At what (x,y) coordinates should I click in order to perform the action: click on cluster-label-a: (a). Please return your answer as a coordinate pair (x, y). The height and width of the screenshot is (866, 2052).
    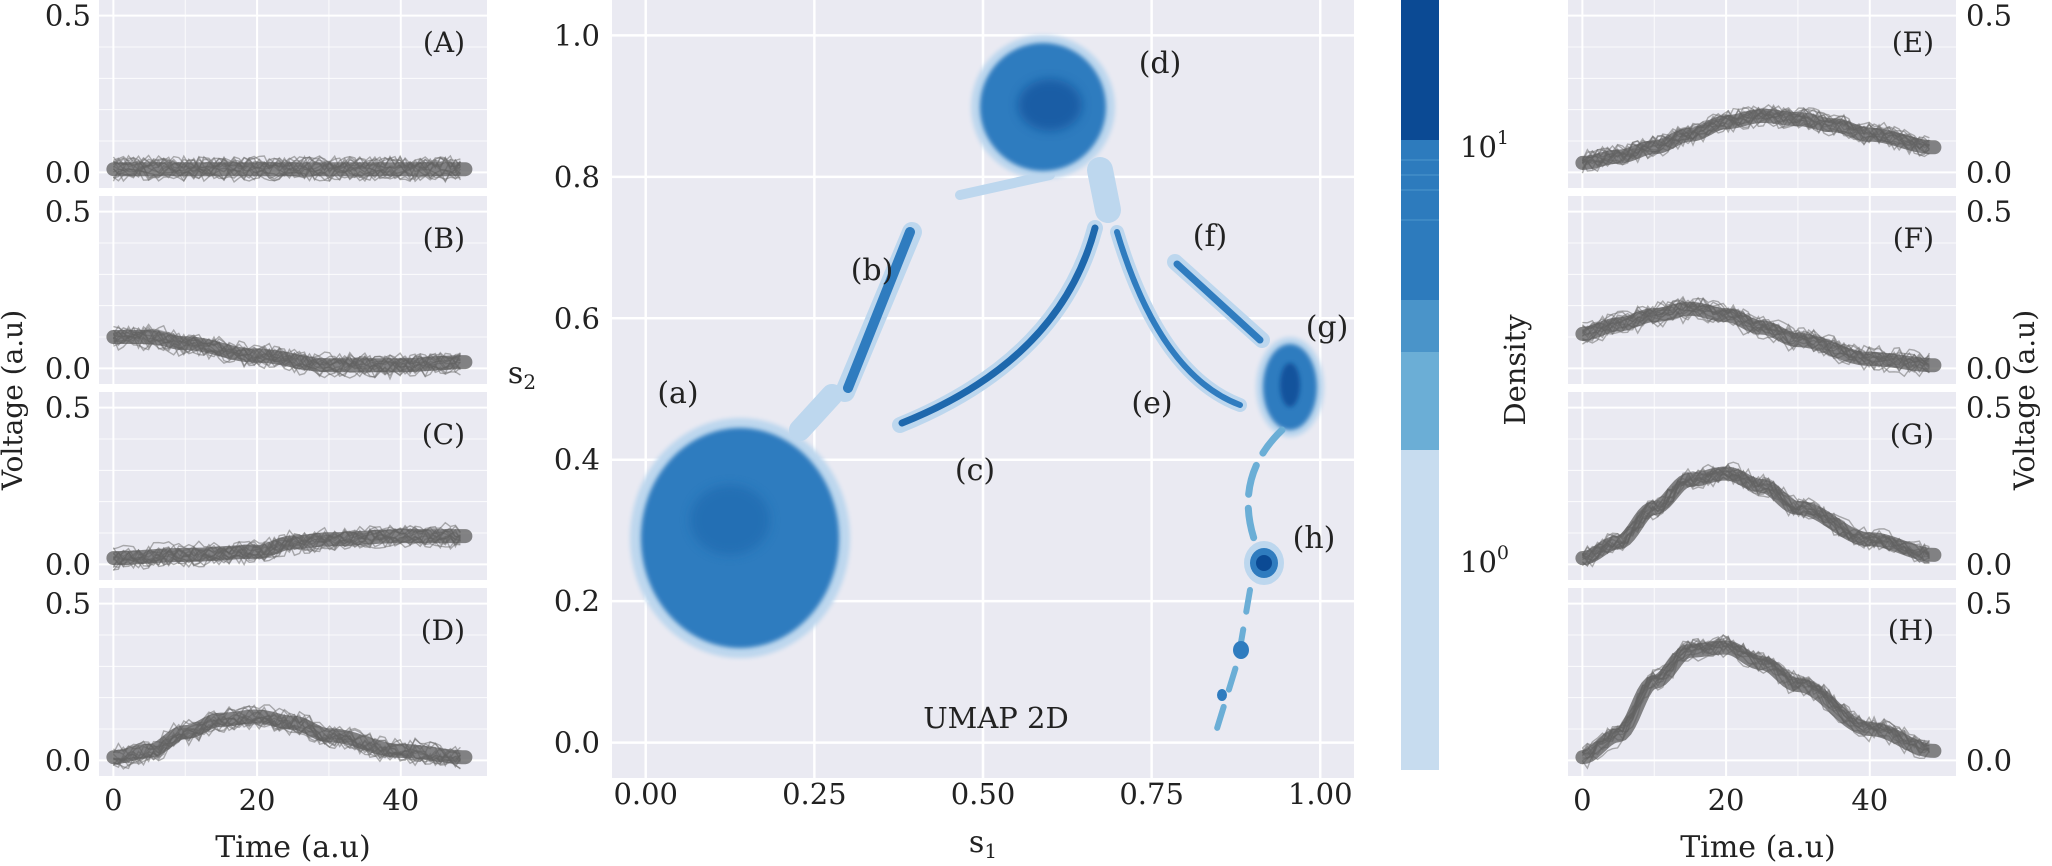
    Looking at the image, I should click on (677, 393).